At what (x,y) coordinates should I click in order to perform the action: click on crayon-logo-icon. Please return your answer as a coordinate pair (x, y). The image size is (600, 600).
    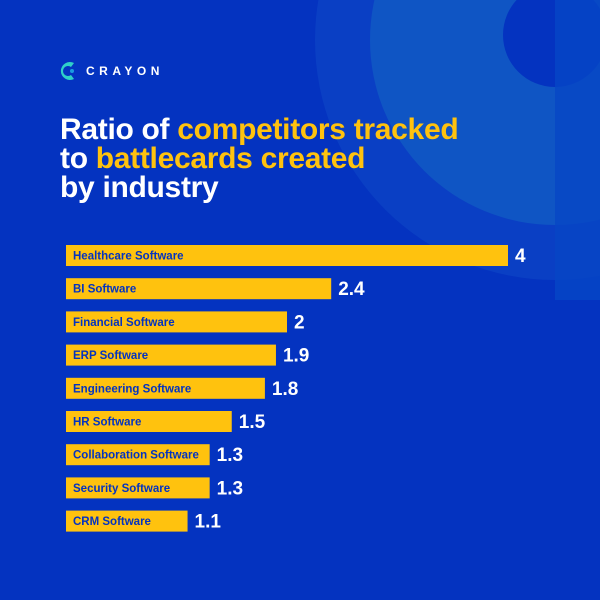
    Looking at the image, I should click on (67, 71).